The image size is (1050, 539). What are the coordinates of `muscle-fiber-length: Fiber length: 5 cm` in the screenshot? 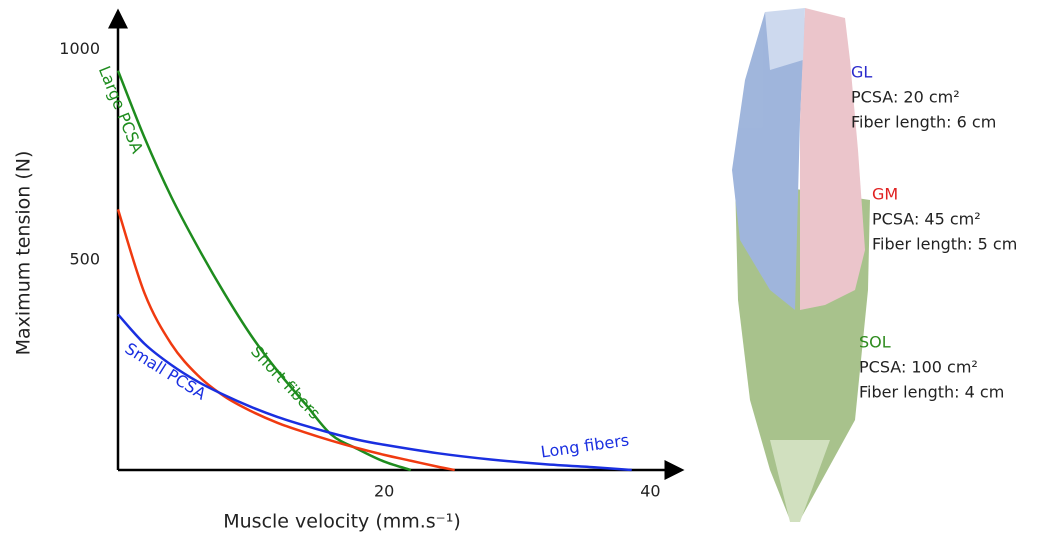 It's located at (944, 244).